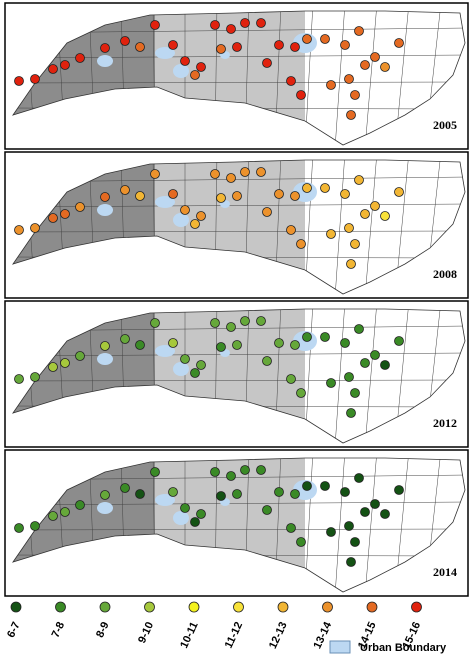 The height and width of the screenshot is (668, 474). I want to click on legend-label: 7-8, so click(59, 629).